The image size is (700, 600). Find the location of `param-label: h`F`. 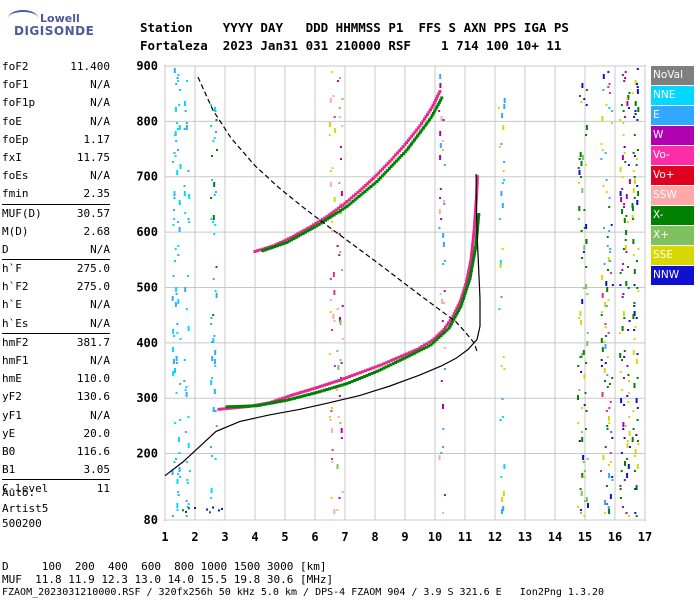

param-label: h`F is located at coordinates (12, 269).